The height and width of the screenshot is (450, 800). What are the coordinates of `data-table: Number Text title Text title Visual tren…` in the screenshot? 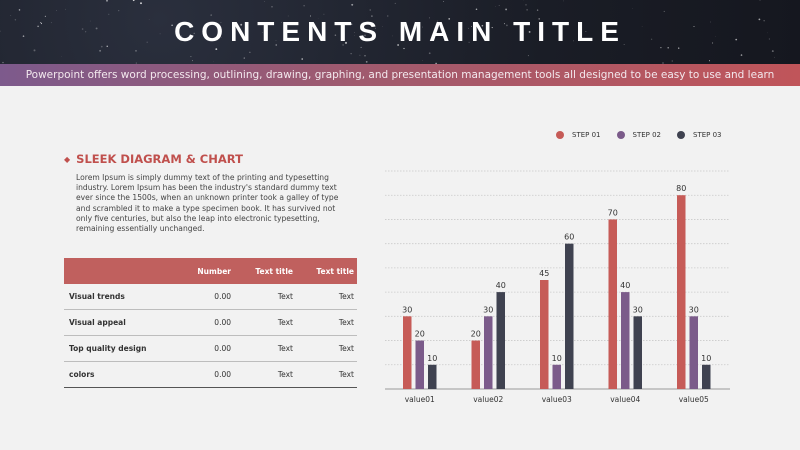 It's located at (210, 323).